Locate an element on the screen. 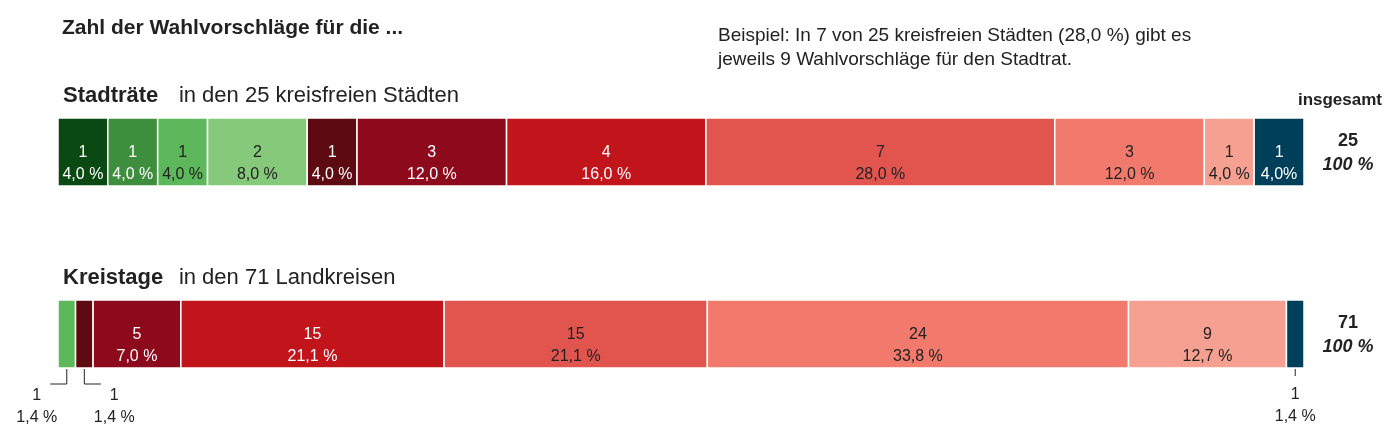  data-label: 9 12,7 % is located at coordinates (1207, 344).